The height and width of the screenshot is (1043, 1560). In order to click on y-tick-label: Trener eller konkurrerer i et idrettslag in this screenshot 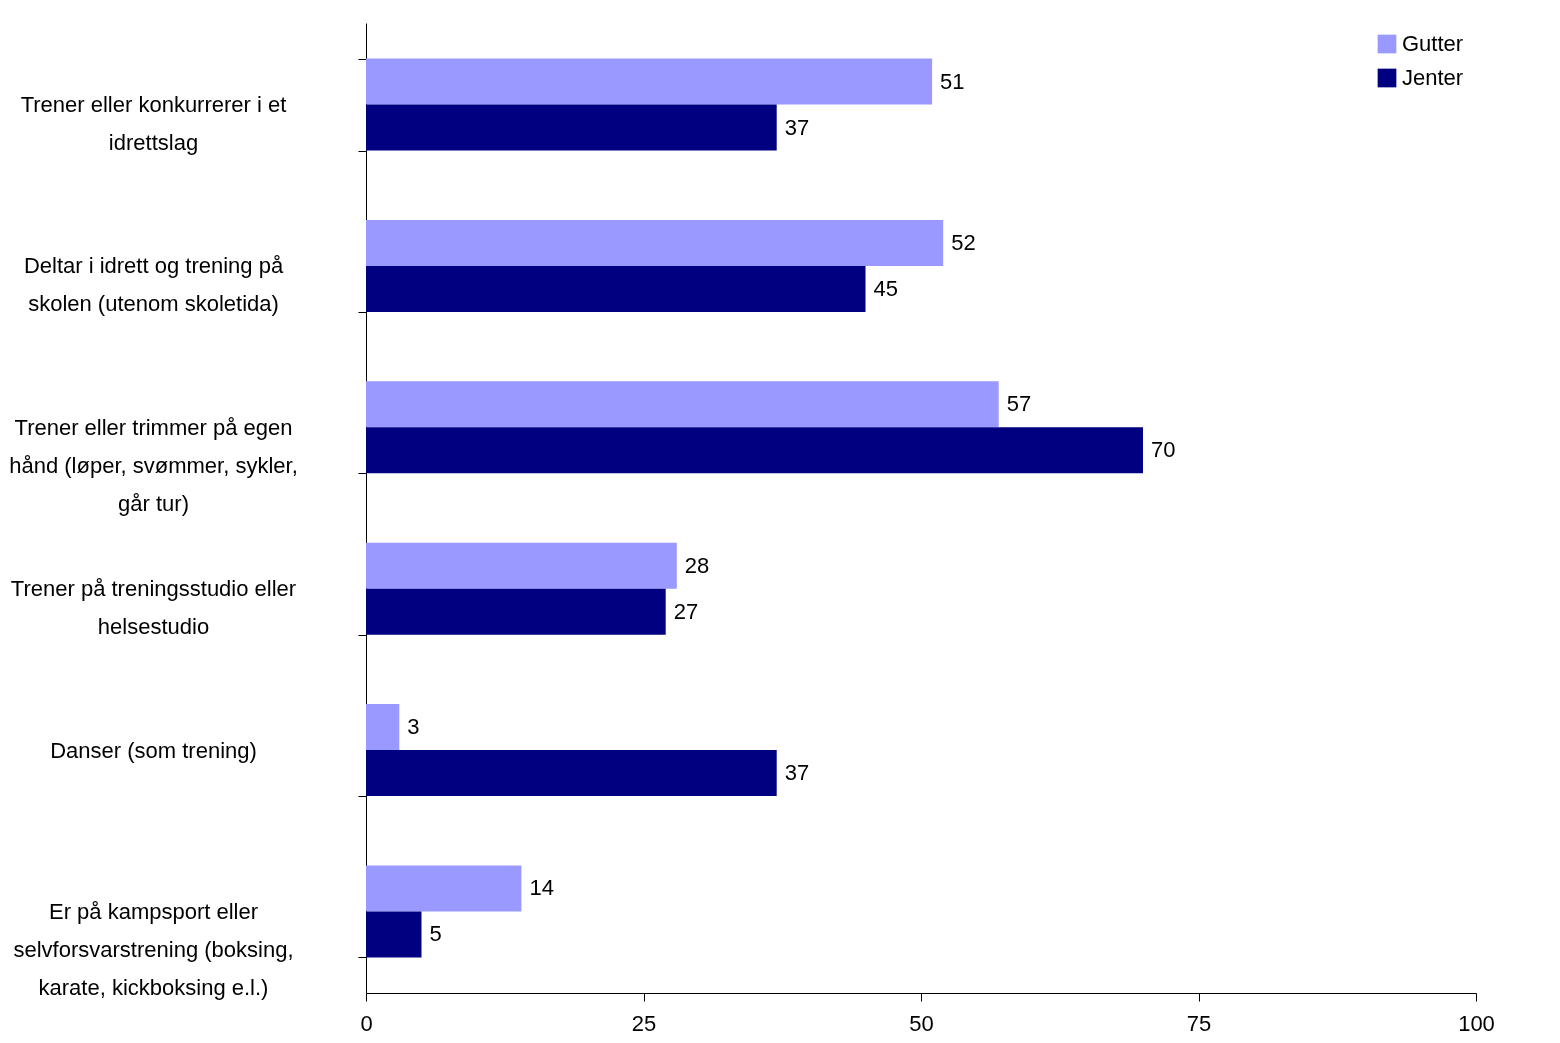, I will do `click(153, 124)`.